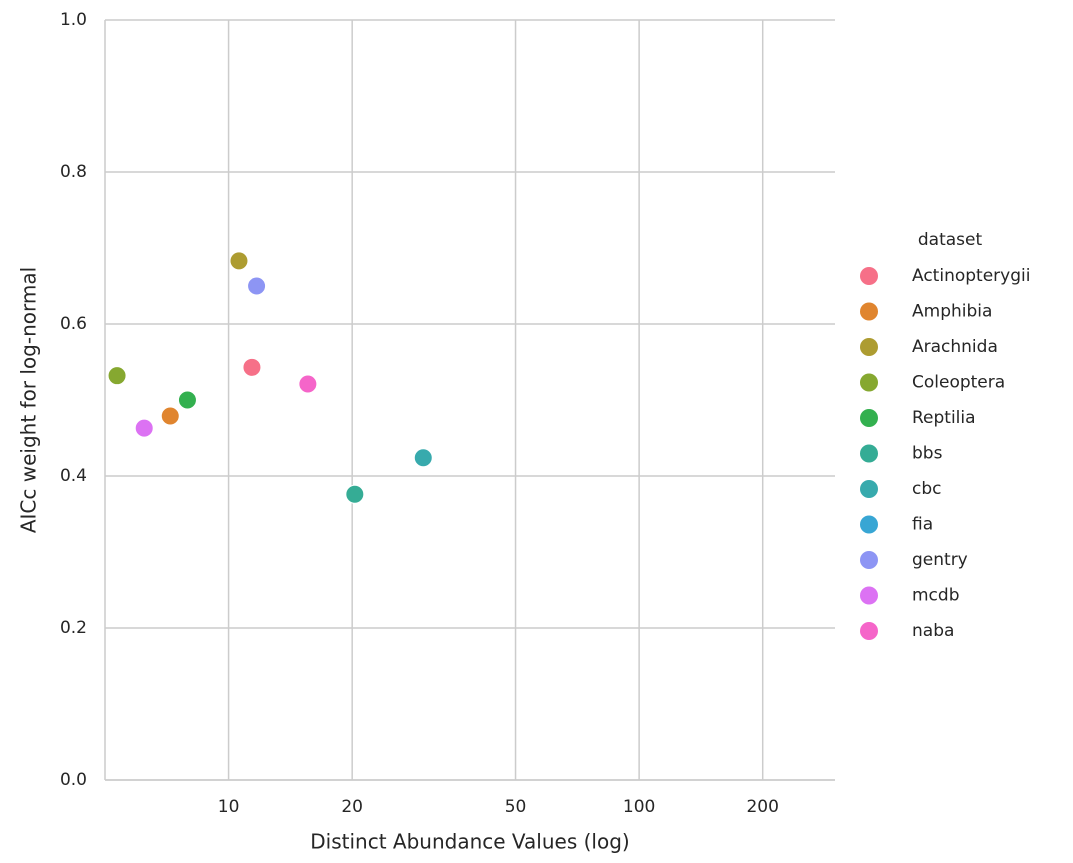 This screenshot has width=1073, height=863. Describe the element at coordinates (926, 489) in the screenshot. I see `legend-label: cbc` at that location.